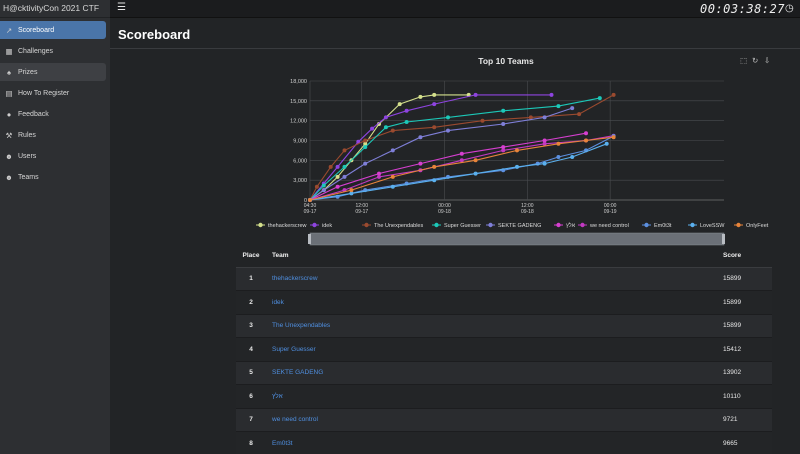 This screenshot has height=454, width=800. Describe the element at coordinates (251, 302) in the screenshot. I see `place-cell: 2` at that location.